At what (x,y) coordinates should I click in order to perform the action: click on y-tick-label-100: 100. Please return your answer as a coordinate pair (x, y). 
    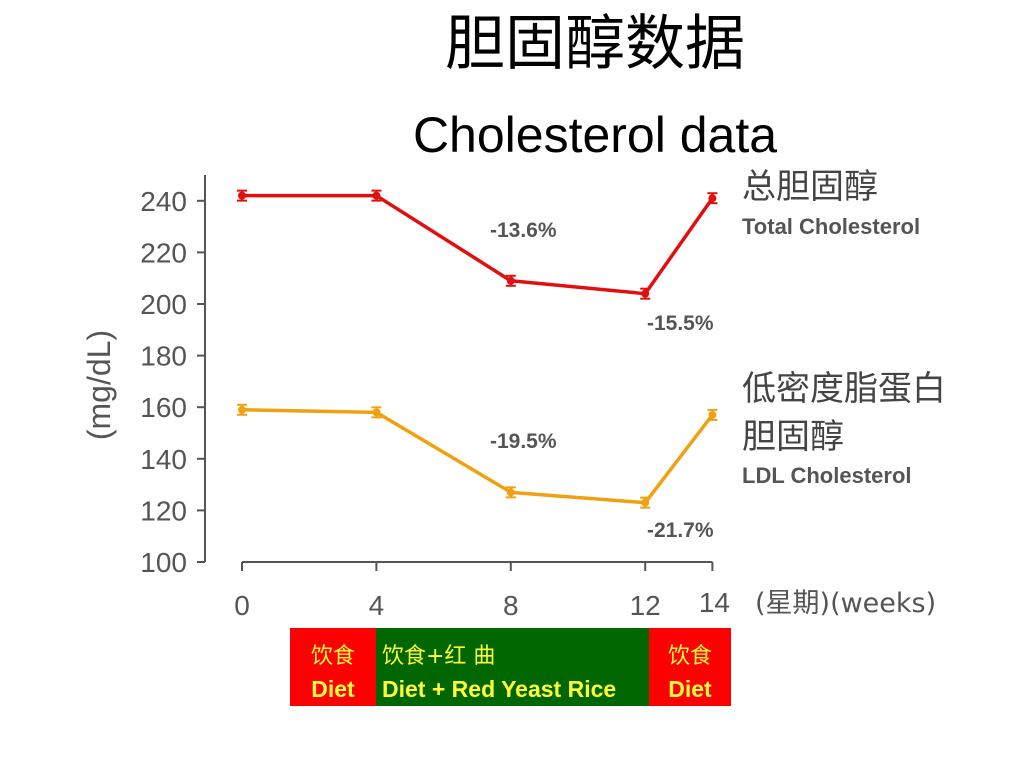
    Looking at the image, I should click on (163, 562).